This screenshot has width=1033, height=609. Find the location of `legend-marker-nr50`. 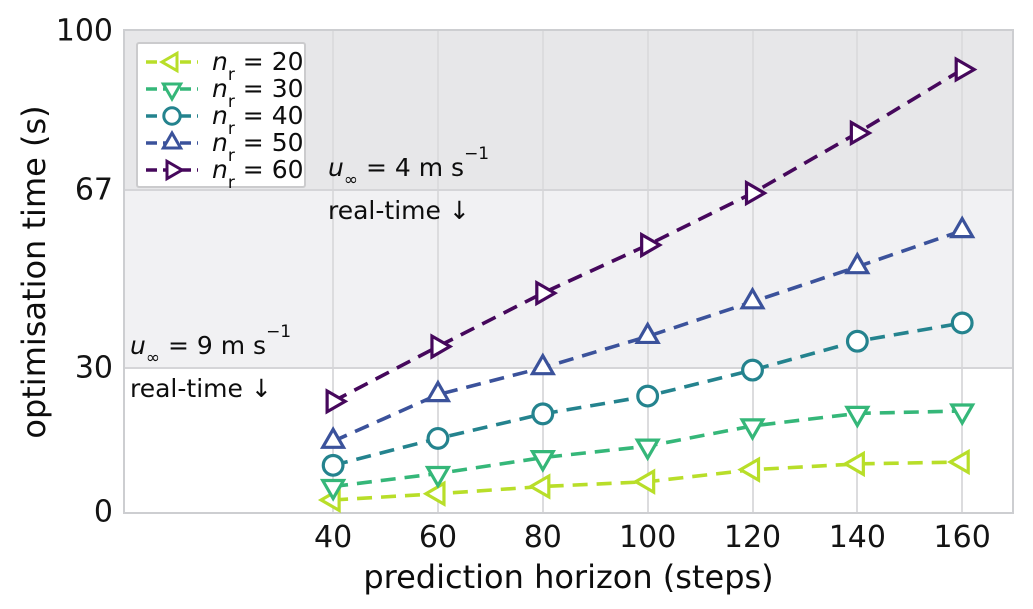

legend-marker-nr50 is located at coordinates (172, 139).